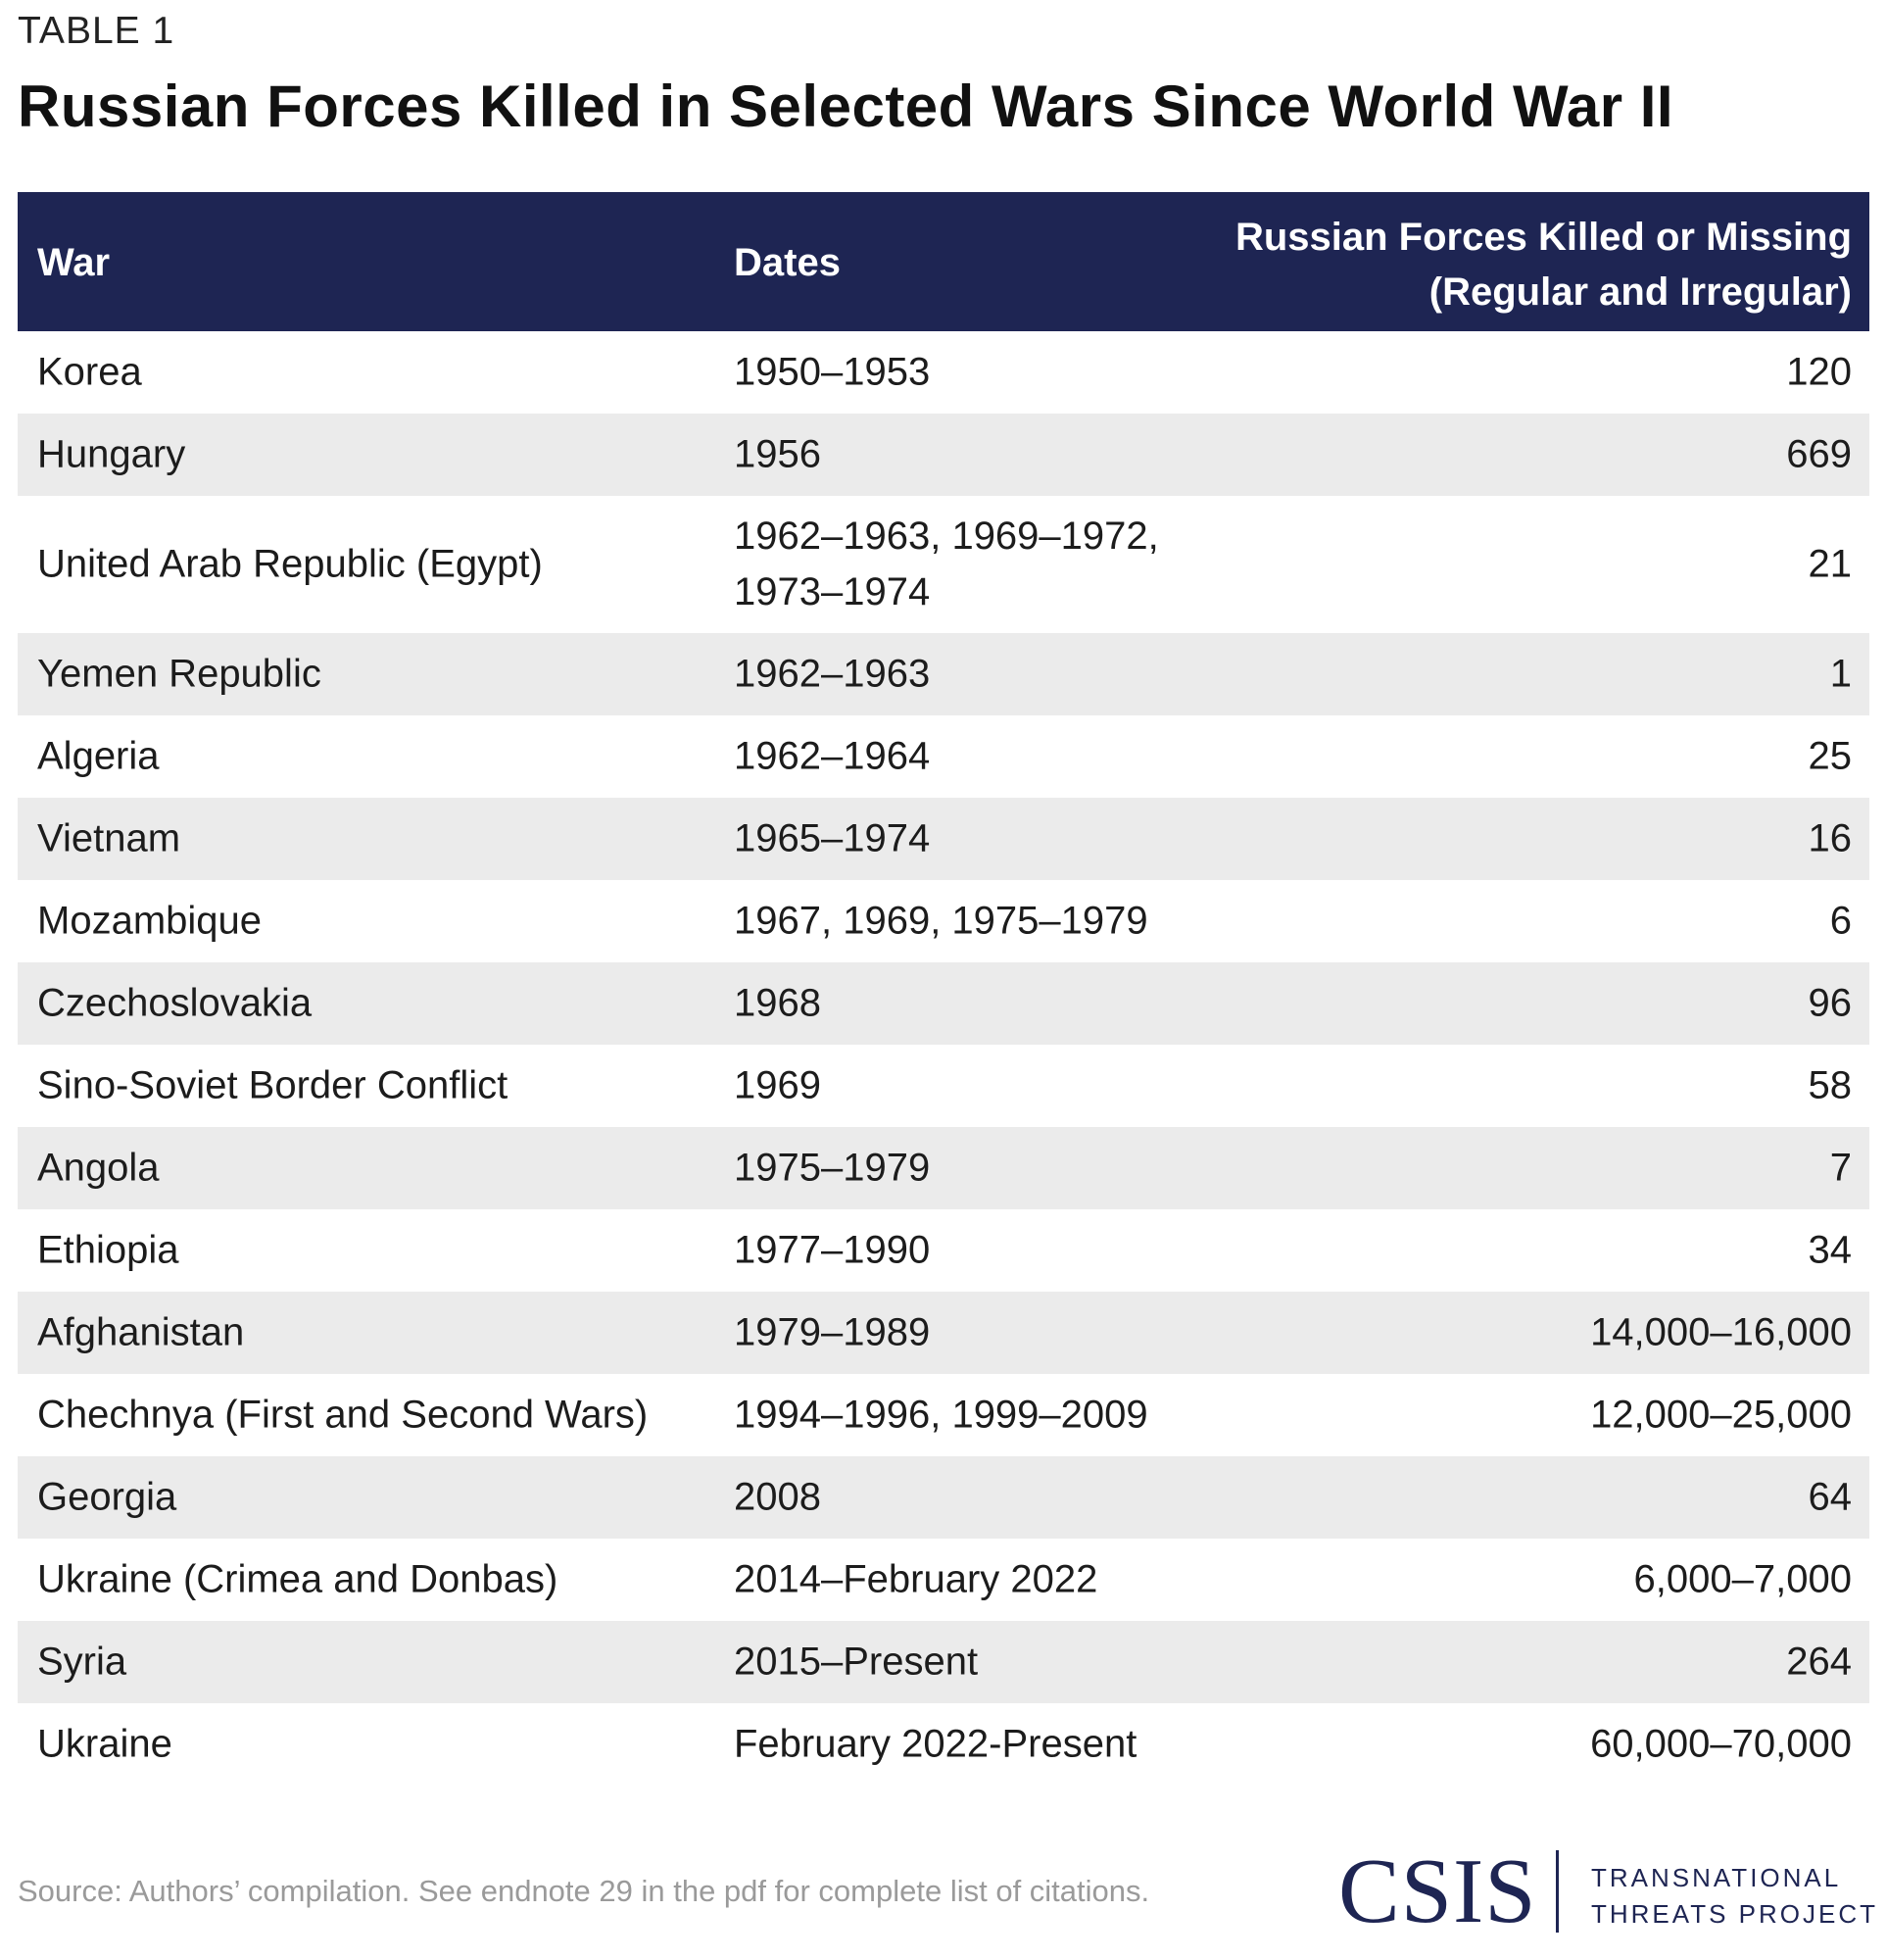 The height and width of the screenshot is (1960, 1887). Describe the element at coordinates (943, 455) in the screenshot. I see `table-row: Hungary 1956 669` at that location.